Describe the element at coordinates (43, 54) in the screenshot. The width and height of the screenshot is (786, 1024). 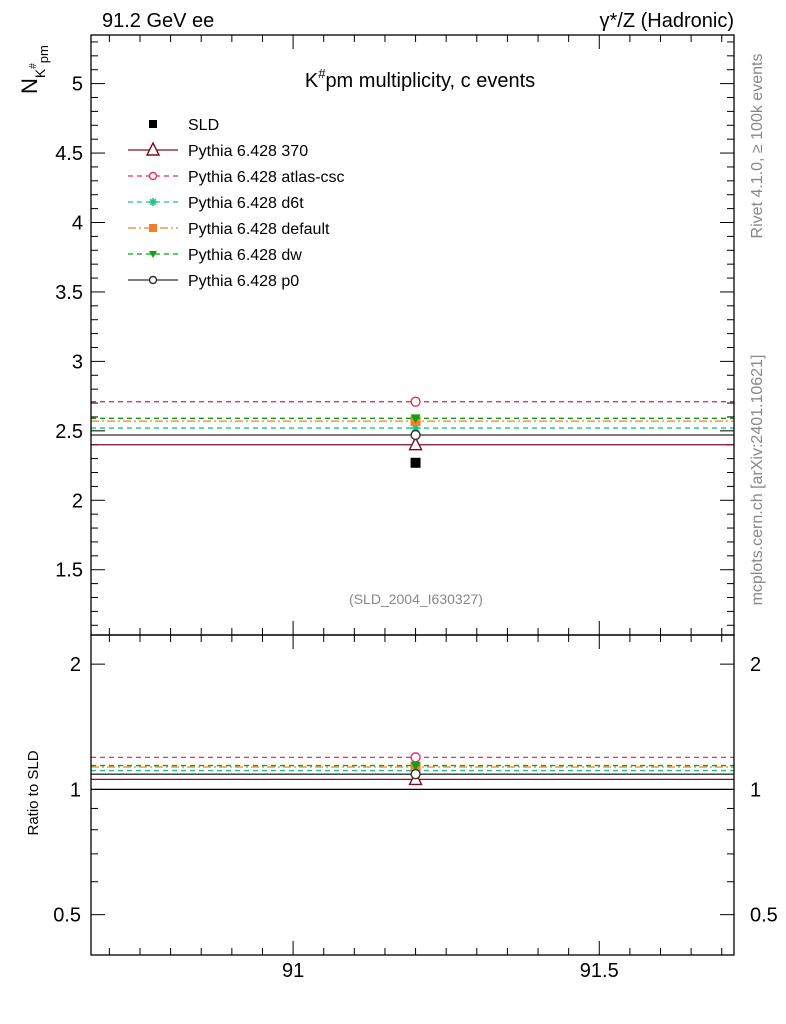
I see `y-axis-label-subsub: pm` at that location.